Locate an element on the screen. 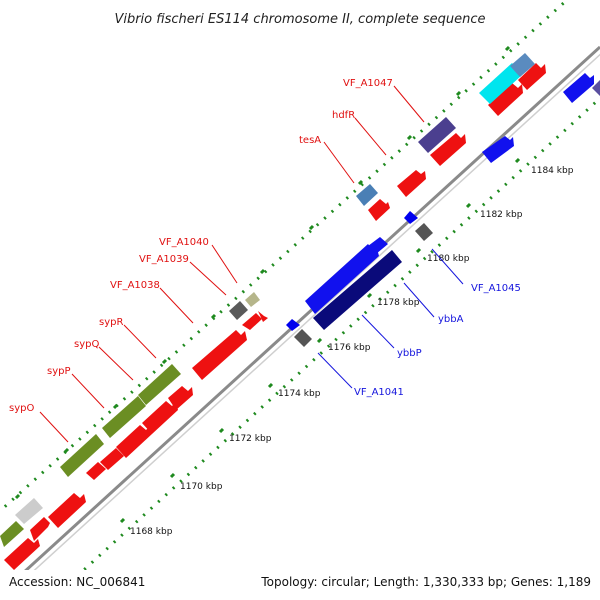 The width and height of the screenshot is (600, 600). gene-navy is located at coordinates (357, 290).